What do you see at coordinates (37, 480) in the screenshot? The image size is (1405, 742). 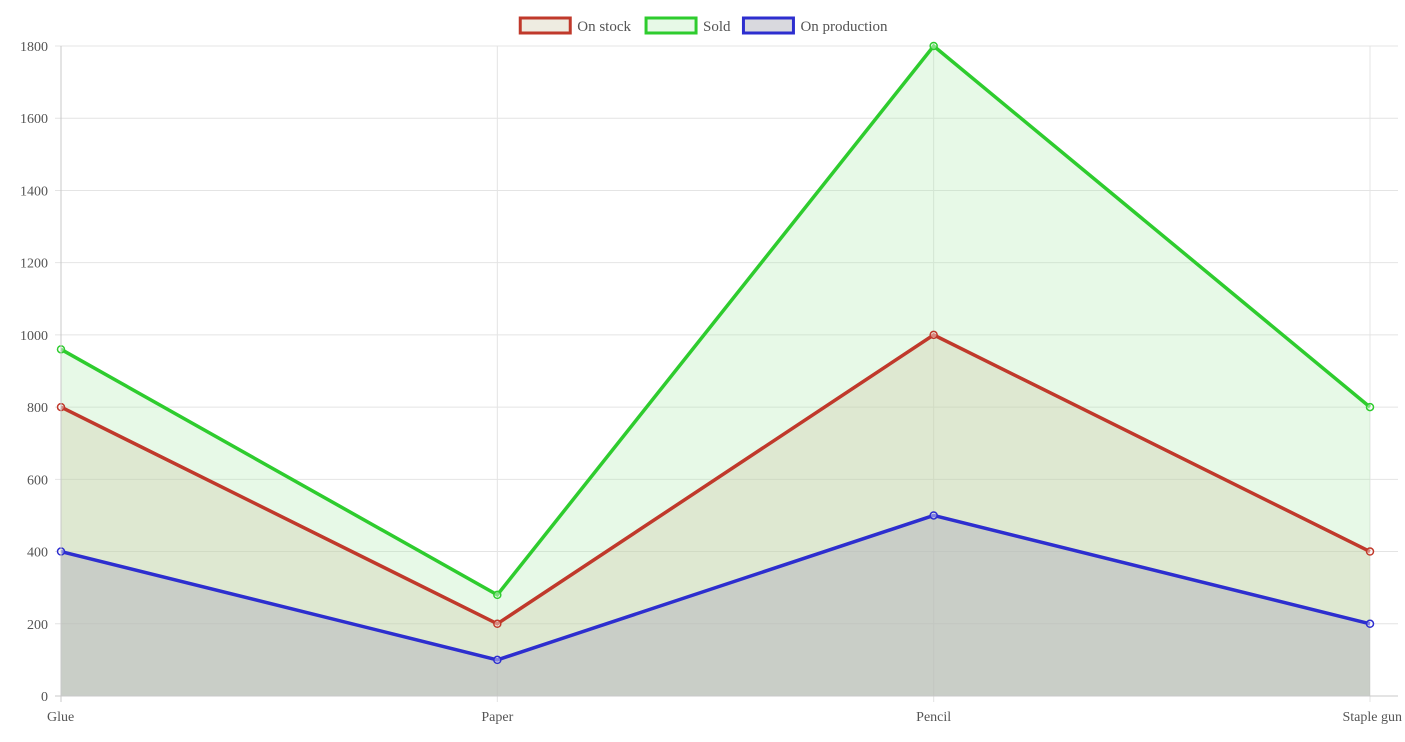 I see `y-tick-label: 600` at bounding box center [37, 480].